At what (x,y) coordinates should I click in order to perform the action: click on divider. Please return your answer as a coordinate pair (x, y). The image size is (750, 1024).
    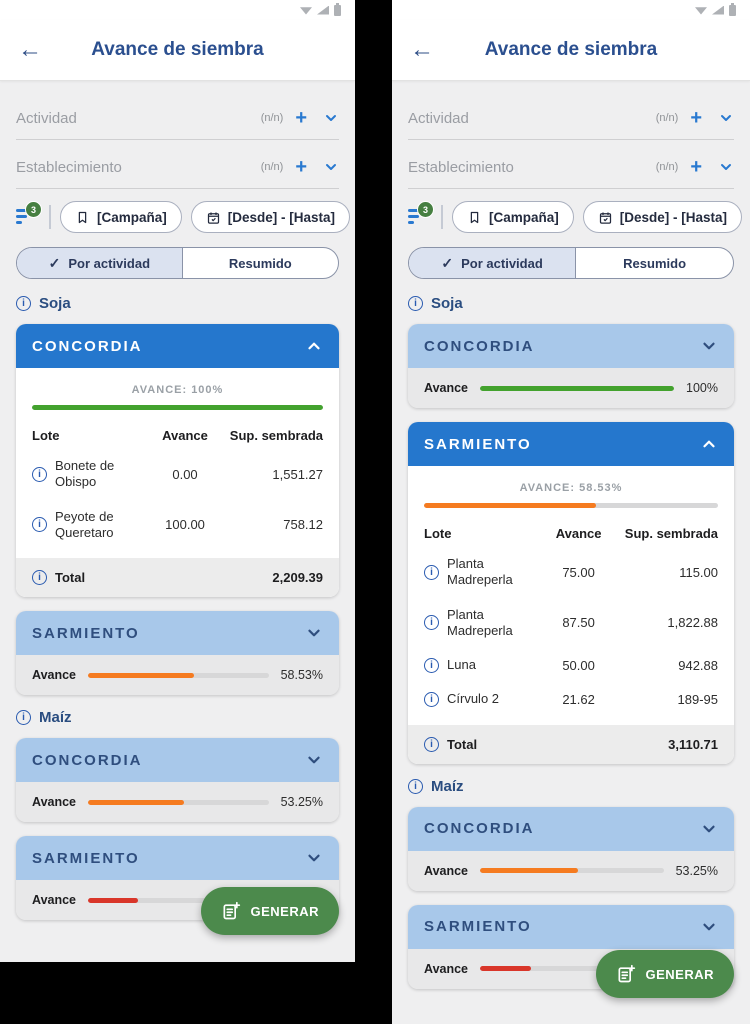
    Looking at the image, I should click on (50, 217).